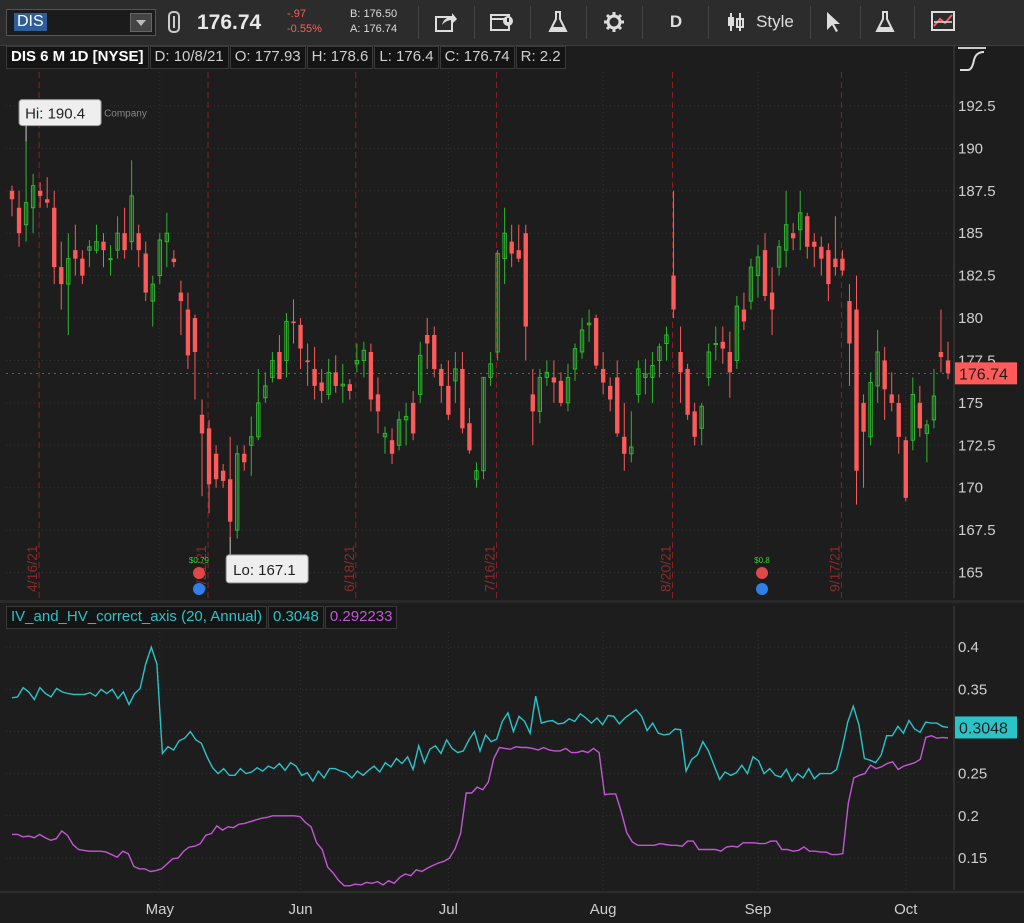  What do you see at coordinates (676, 21) in the screenshot?
I see `timeframe-button: D` at bounding box center [676, 21].